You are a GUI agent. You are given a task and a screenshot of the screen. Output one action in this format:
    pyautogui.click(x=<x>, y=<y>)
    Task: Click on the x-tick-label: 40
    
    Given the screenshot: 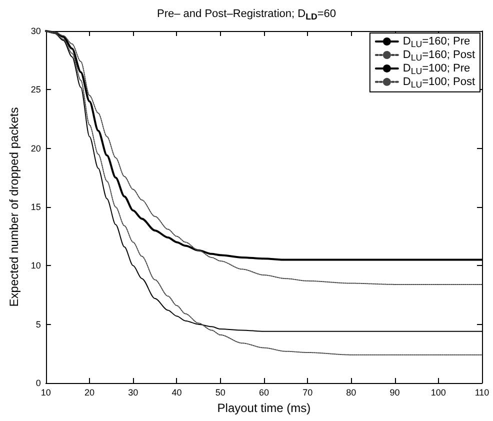 What is the action you would take?
    pyautogui.click(x=177, y=393)
    